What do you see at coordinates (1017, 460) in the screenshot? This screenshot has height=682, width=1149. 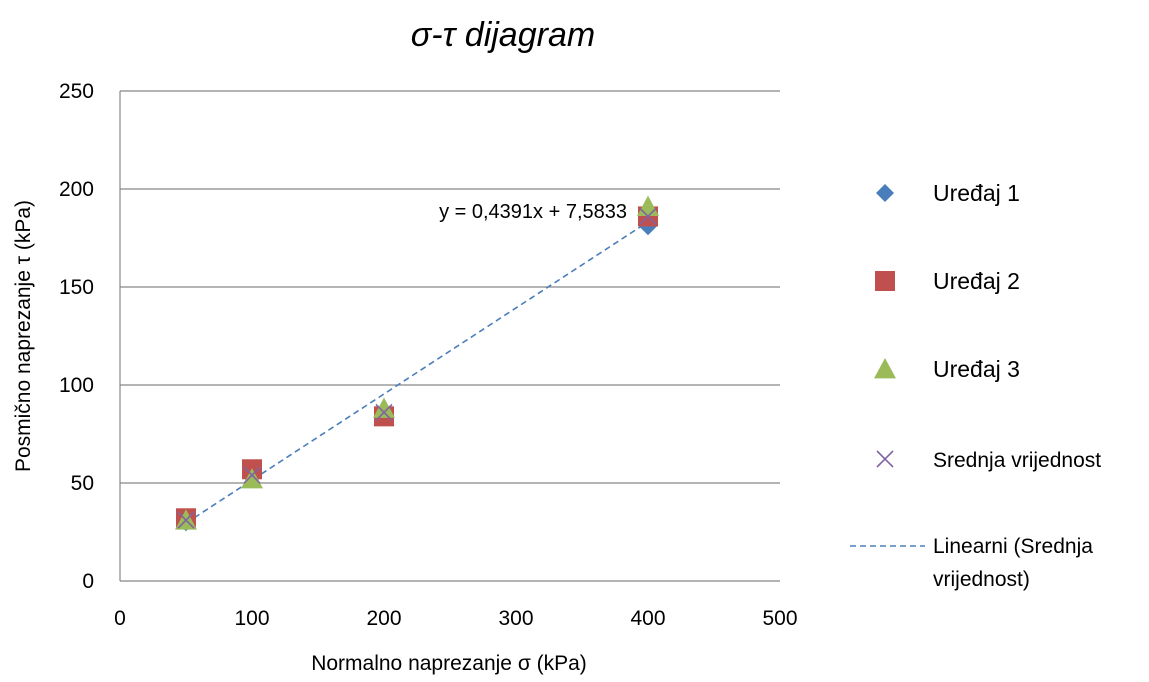 I see `legend-label: Srednja vrijednost` at bounding box center [1017, 460].